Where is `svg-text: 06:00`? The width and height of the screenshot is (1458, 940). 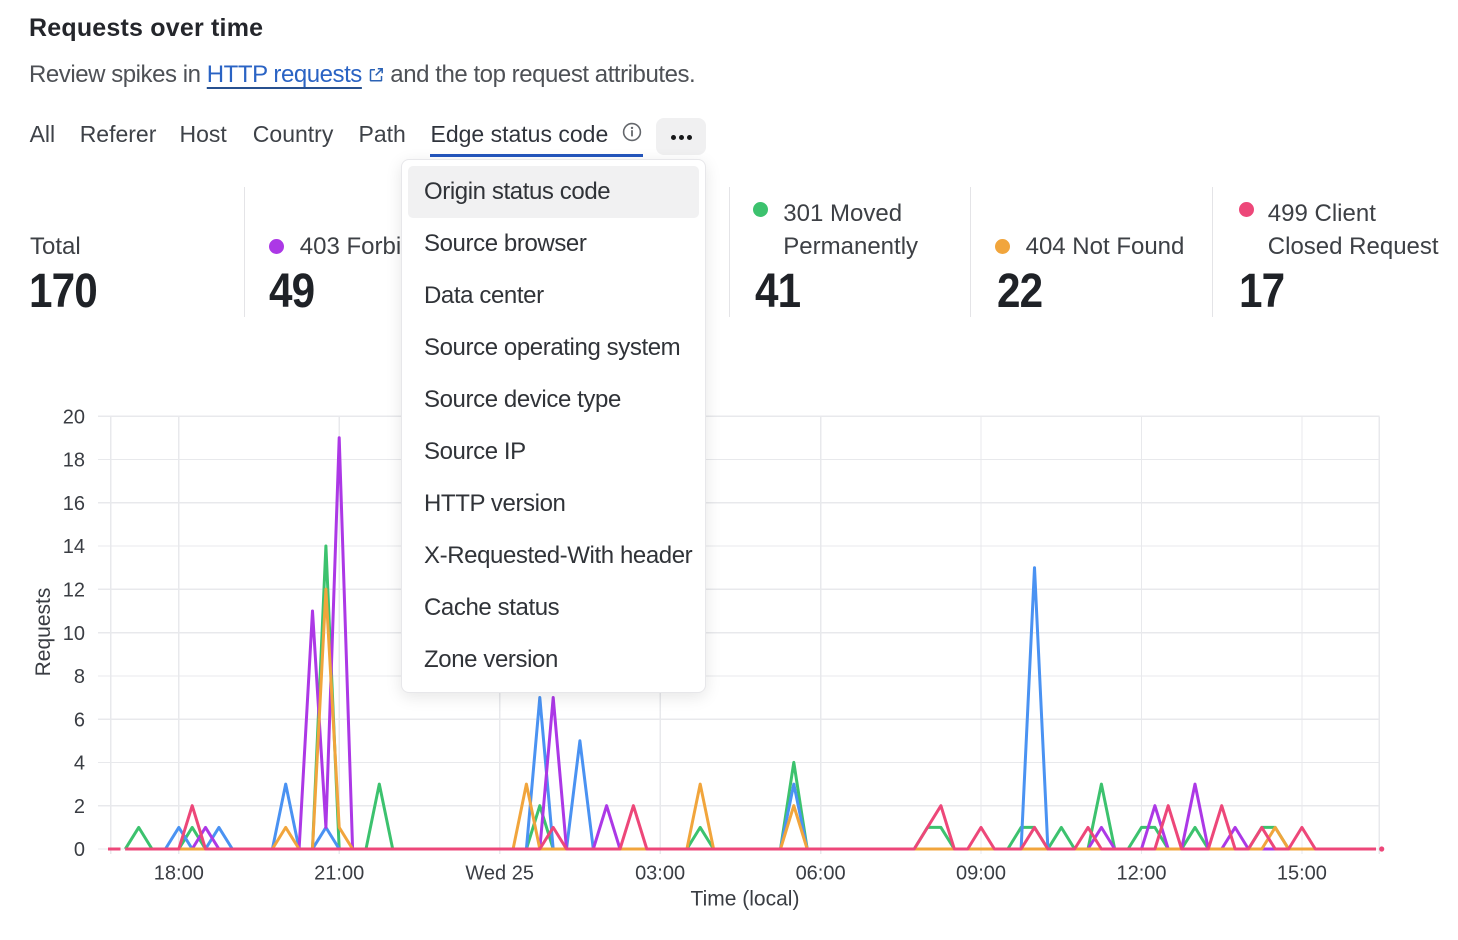
svg-text: 06:00 is located at coordinates (821, 874).